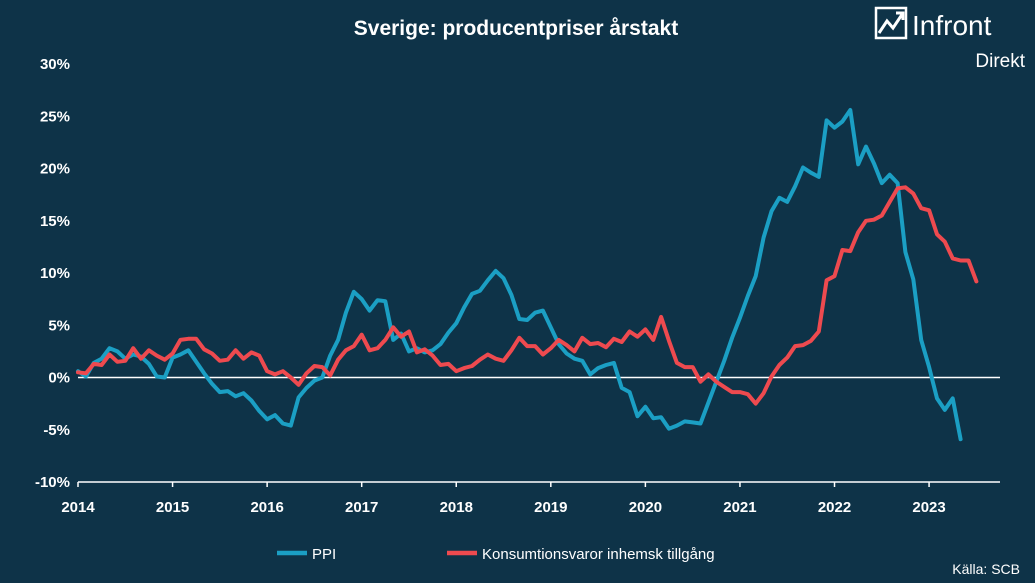  What do you see at coordinates (59, 378) in the screenshot?
I see `y-tick-label: 0%` at bounding box center [59, 378].